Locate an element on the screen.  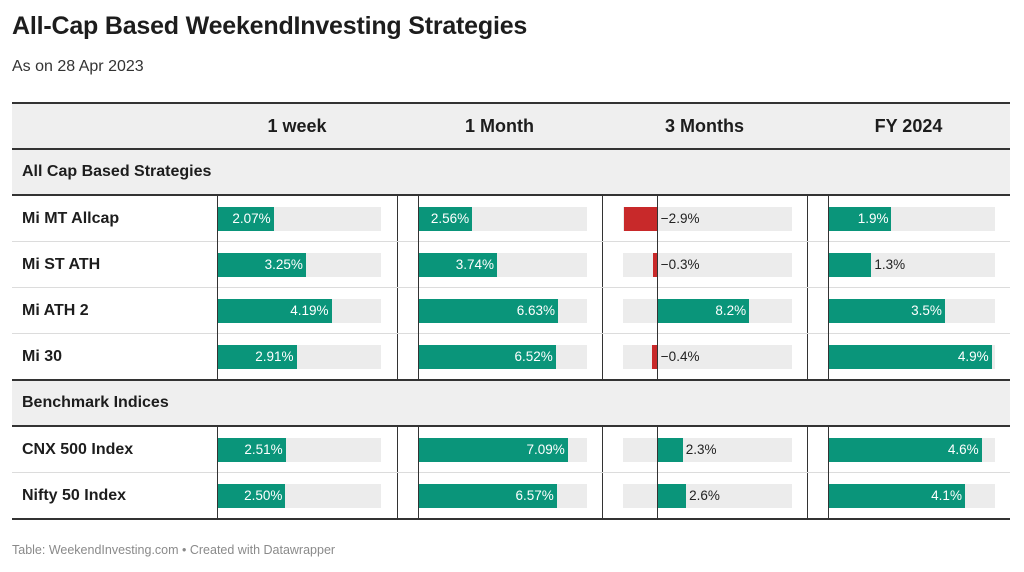
row-label: Mi MT Allcap is located at coordinates (71, 218).